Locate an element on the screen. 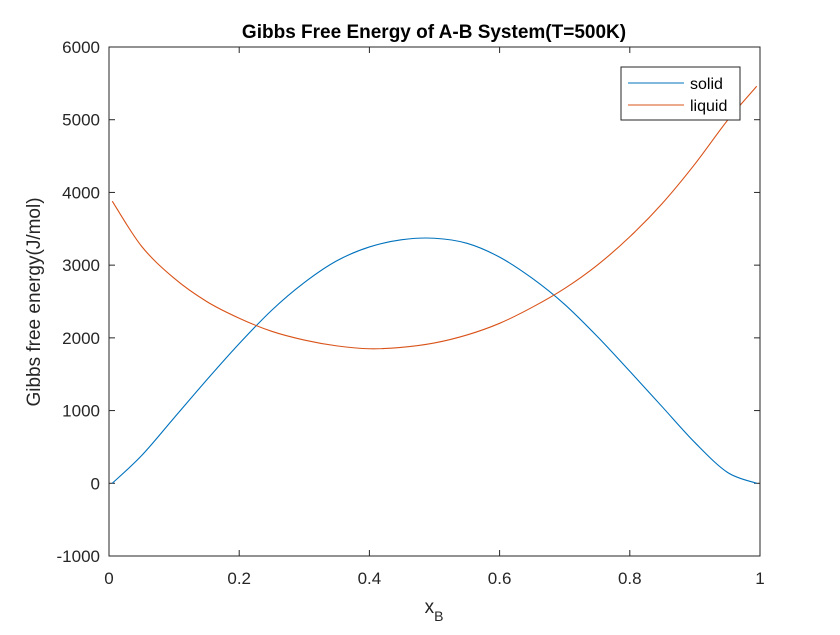  x-axis-label: xB is located at coordinates (434, 610).